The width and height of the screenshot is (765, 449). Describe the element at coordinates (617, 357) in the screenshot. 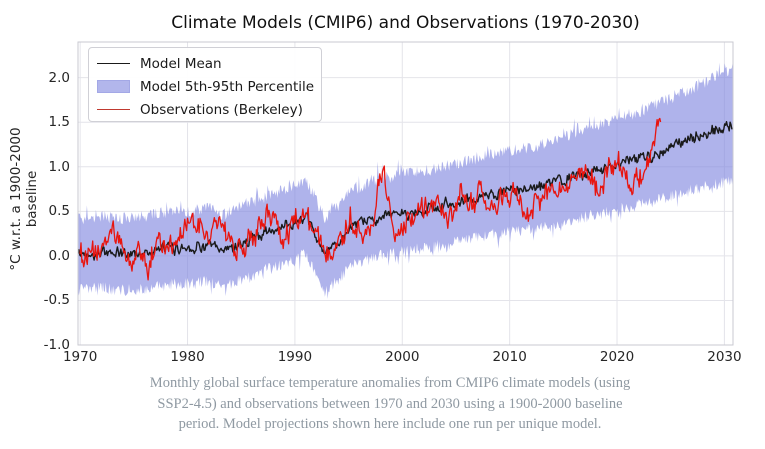

I see `x-tick-label: 2020` at that location.